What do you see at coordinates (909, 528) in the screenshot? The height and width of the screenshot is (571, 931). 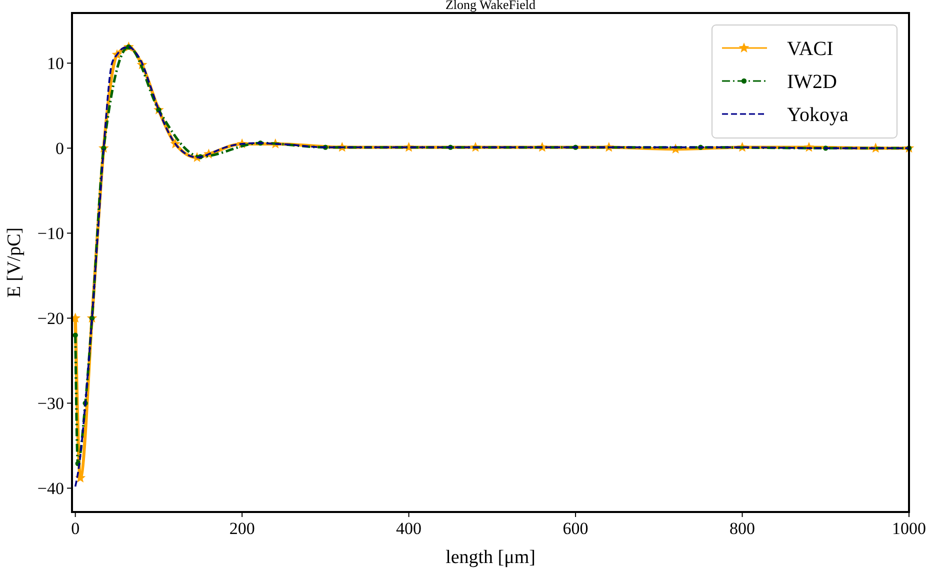 I see `x-tick-label: 1000` at bounding box center [909, 528].